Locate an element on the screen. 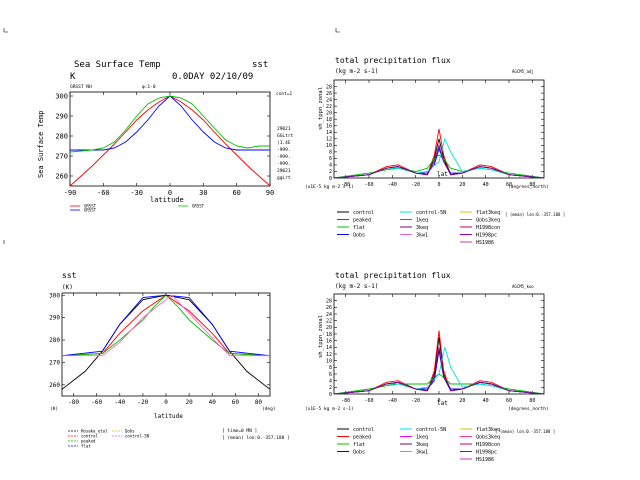 Image resolution: width=640 pixels, height=480 pixels. chart-time-label: 0.0DAY 02/10/09 is located at coordinates (212, 77).